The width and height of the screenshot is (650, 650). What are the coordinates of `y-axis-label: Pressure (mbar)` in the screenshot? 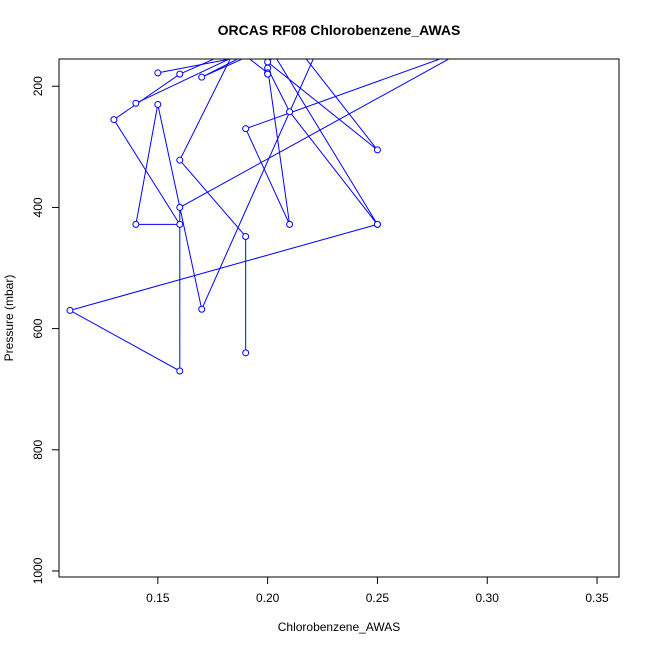 It's located at (9, 318).